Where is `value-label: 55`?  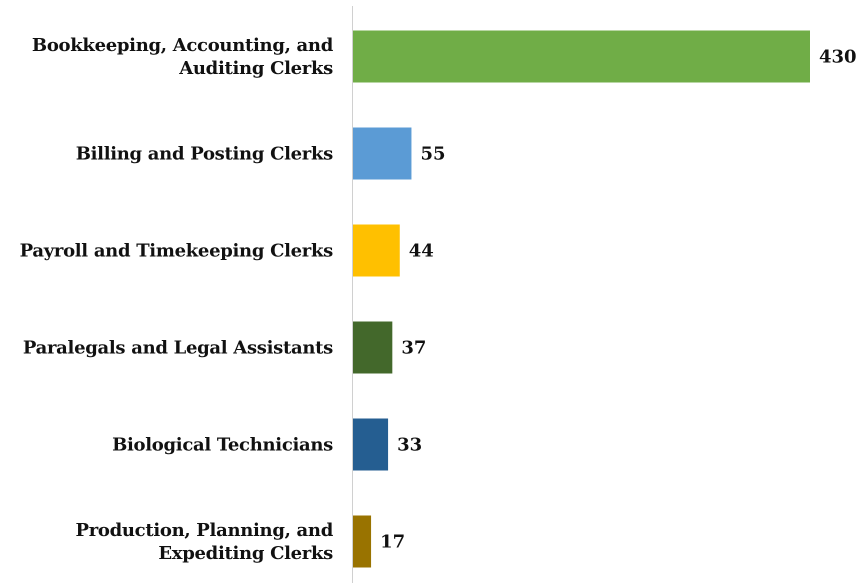 value-label: 55 is located at coordinates (433, 153).